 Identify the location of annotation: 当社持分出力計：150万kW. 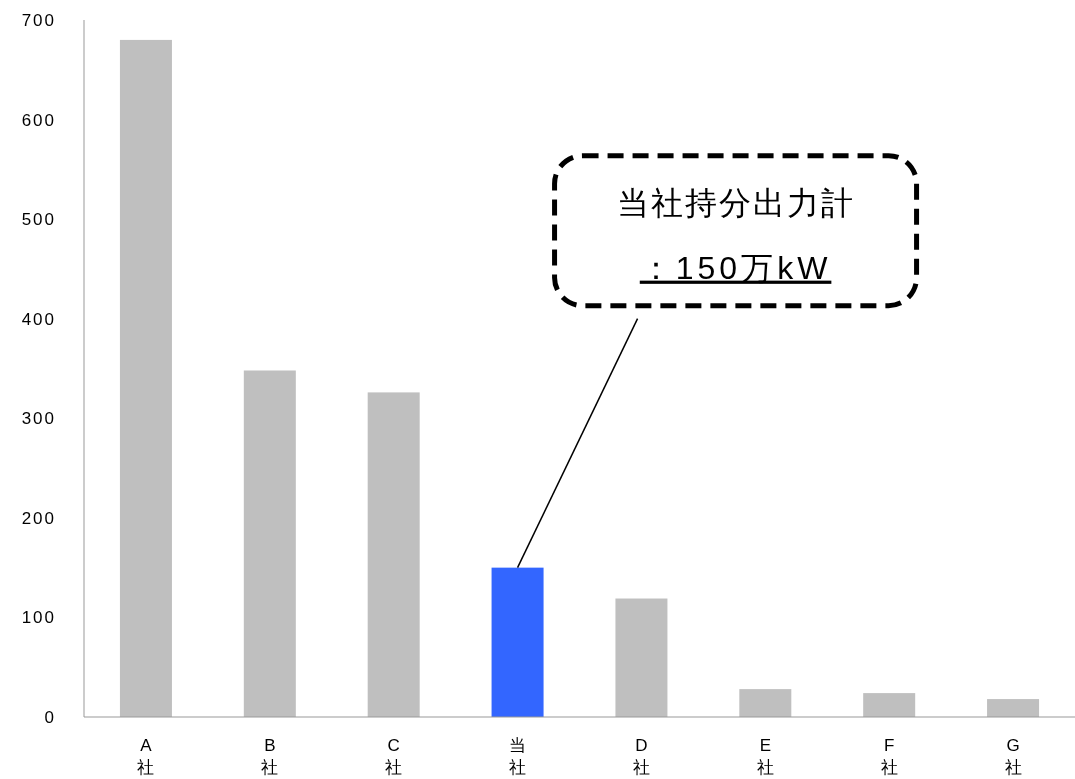
(735, 235).